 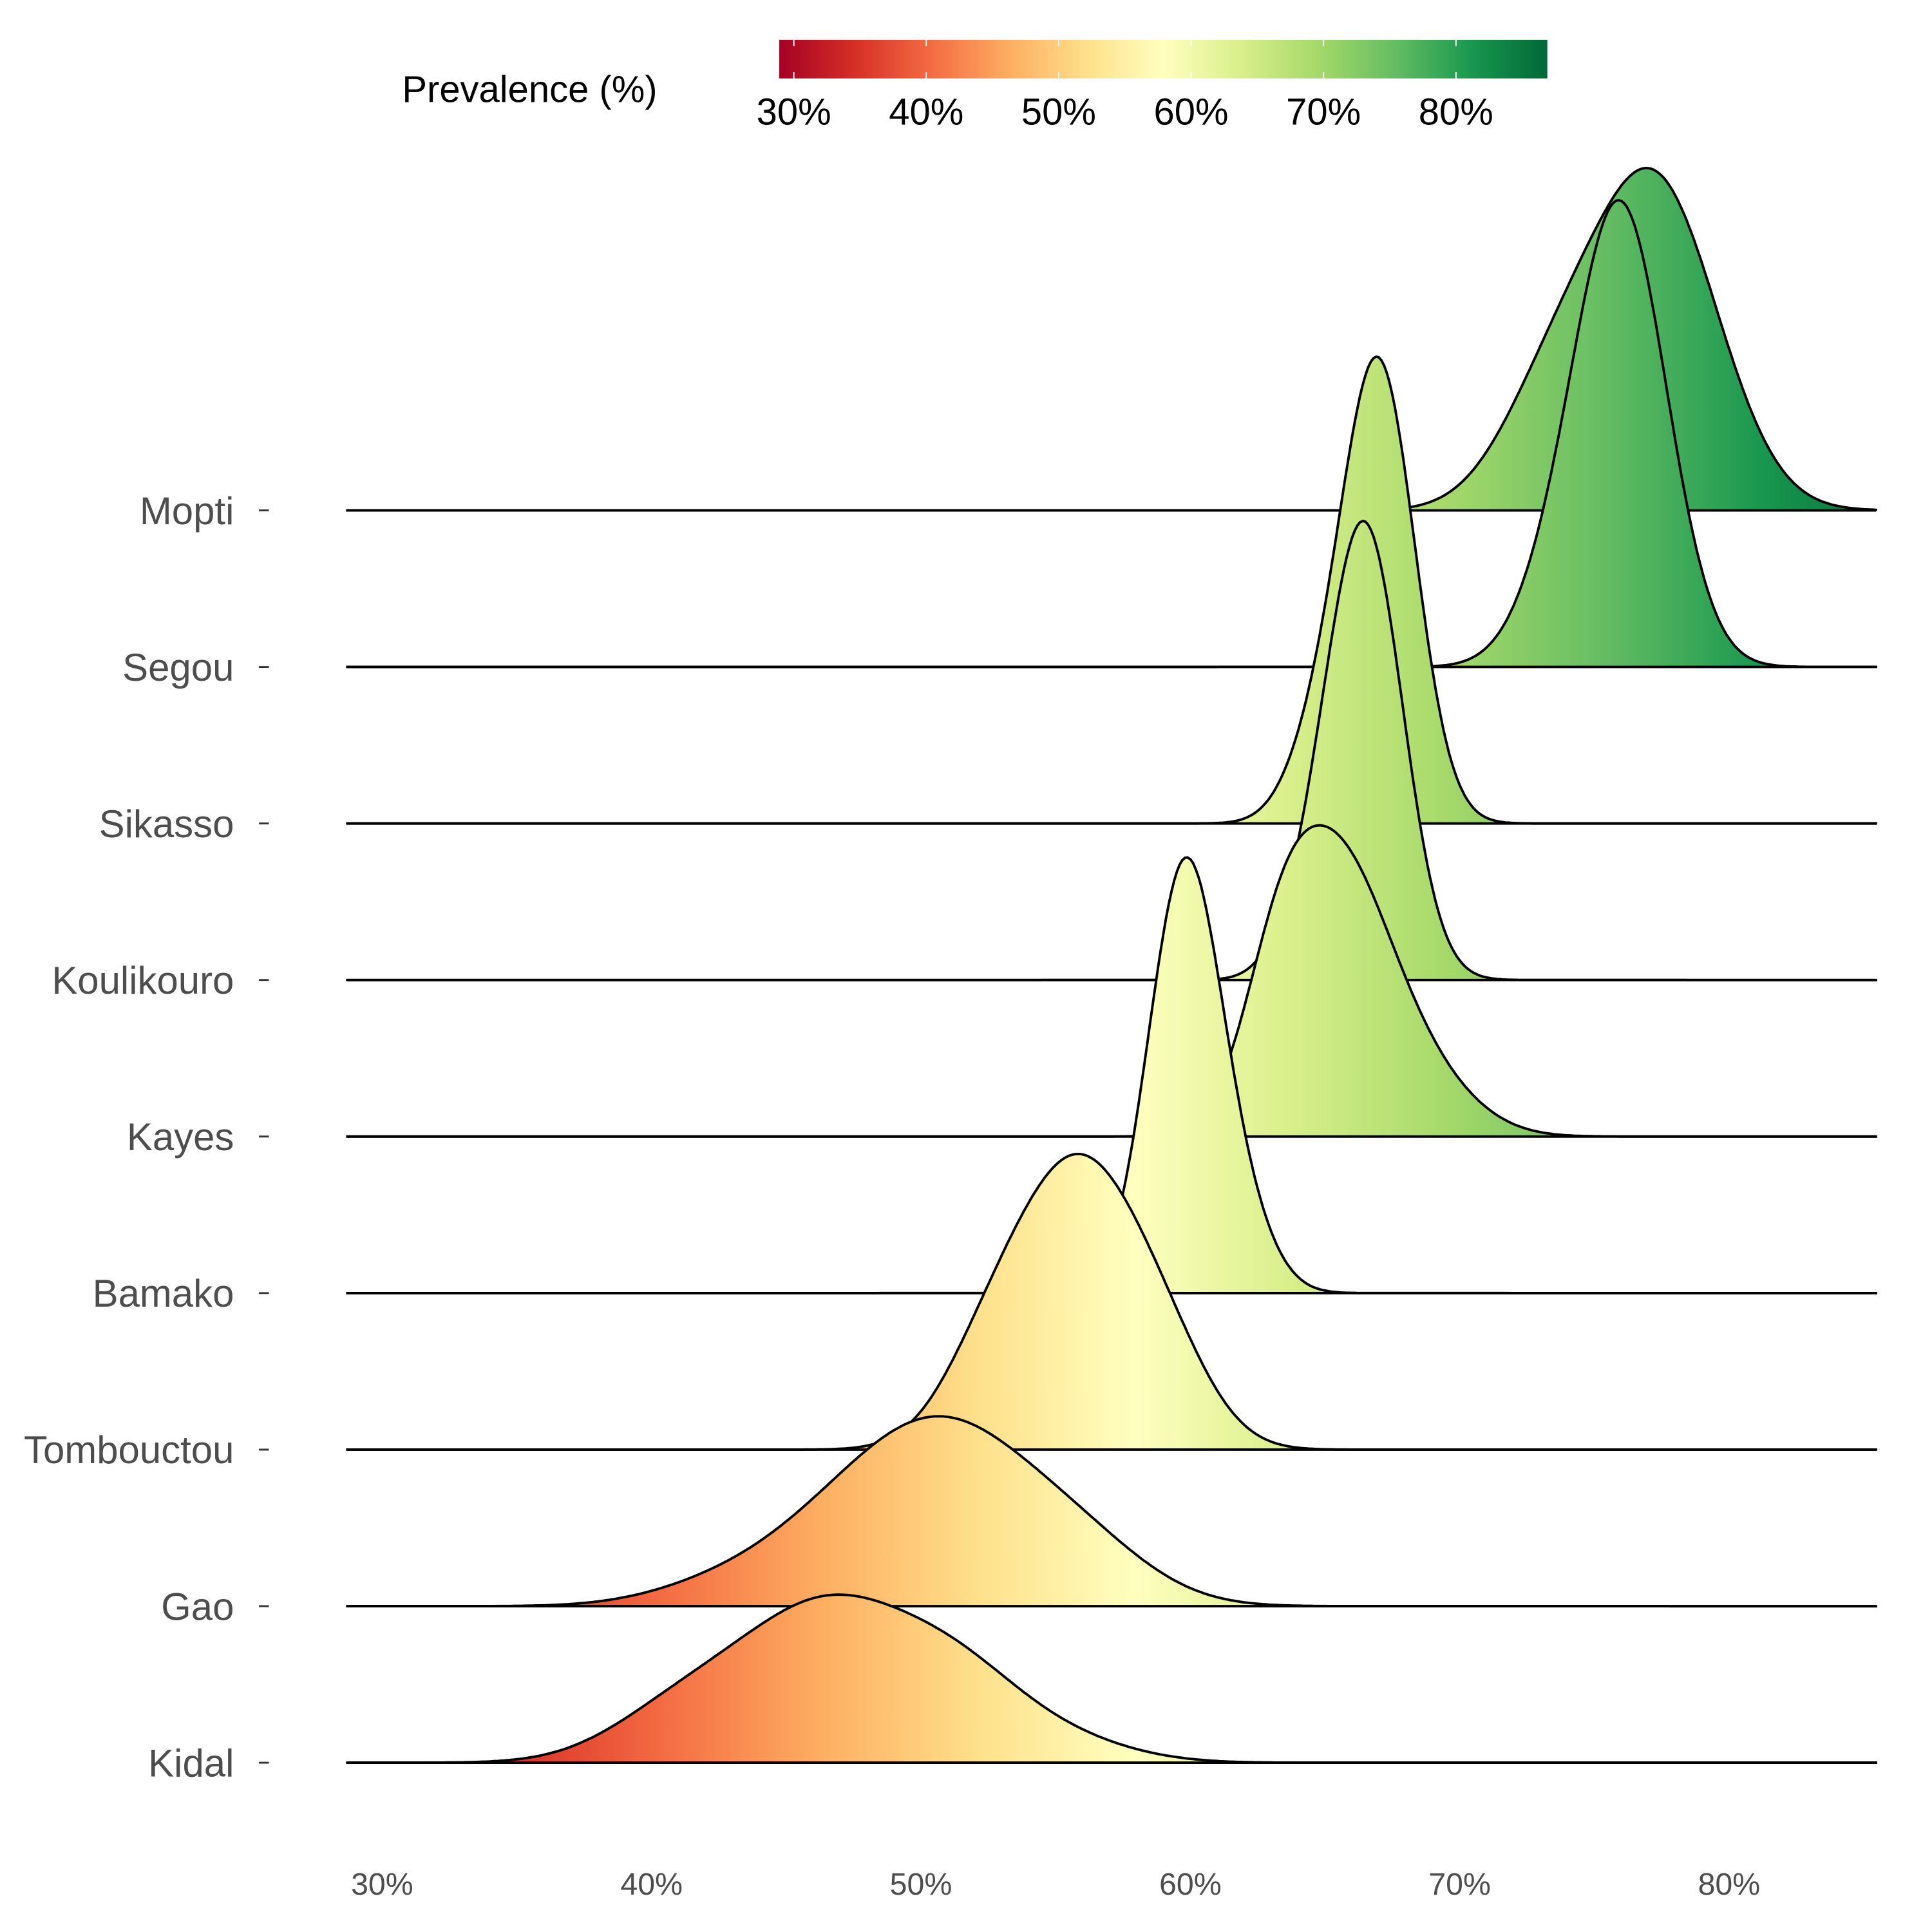 I want to click on y-tick-label: Segou, so click(x=178, y=667).